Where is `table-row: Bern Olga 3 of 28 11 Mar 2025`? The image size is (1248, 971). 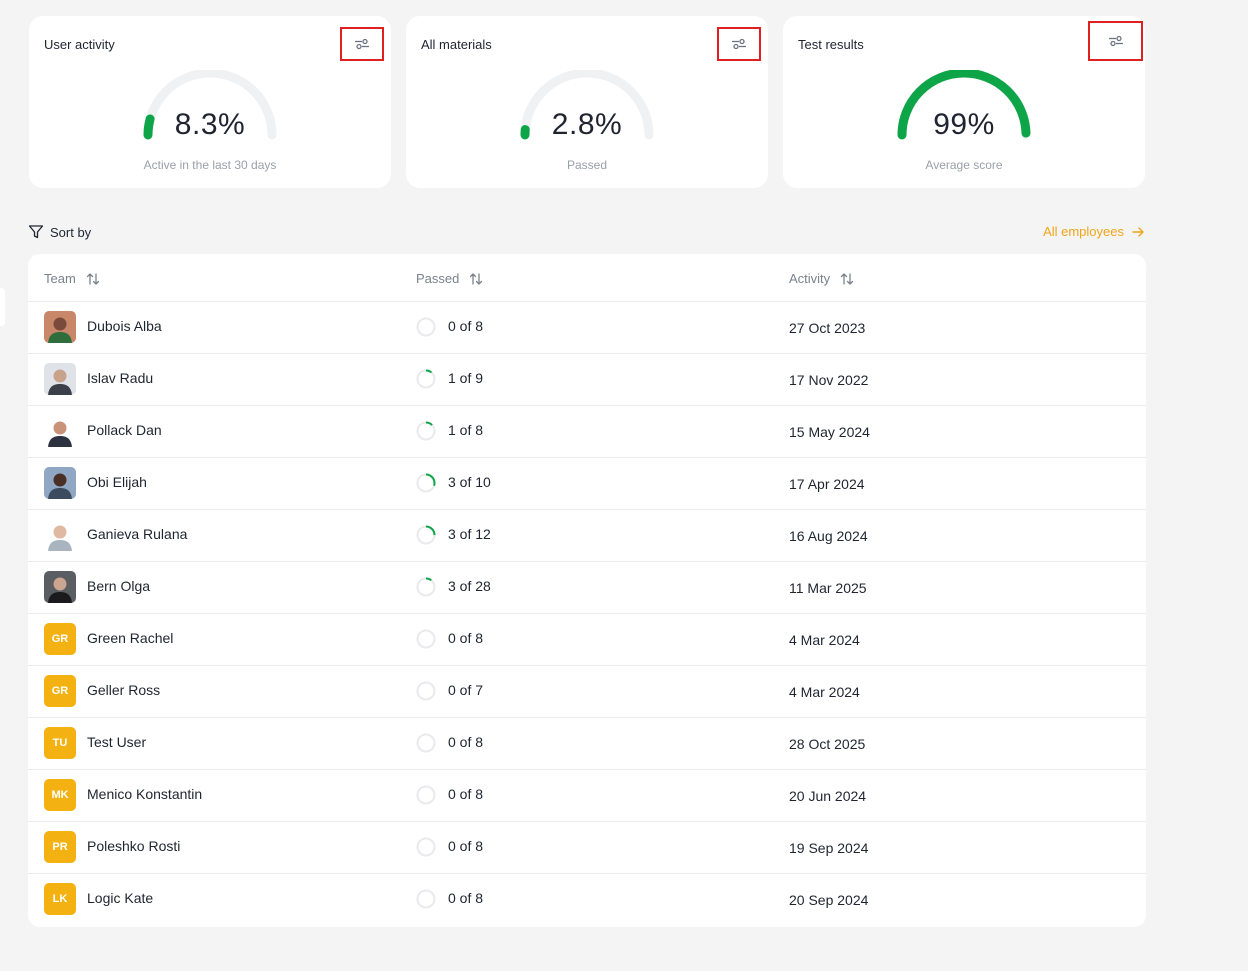 table-row: Bern Olga 3 of 28 11 Mar 2025 is located at coordinates (587, 588).